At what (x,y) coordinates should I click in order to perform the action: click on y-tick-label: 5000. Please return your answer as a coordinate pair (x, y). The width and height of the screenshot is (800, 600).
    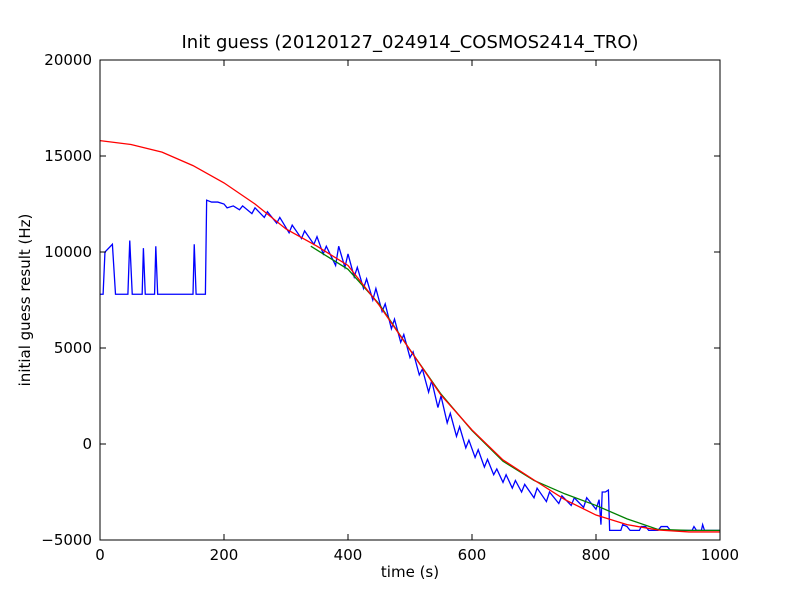
    Looking at the image, I should click on (73, 348).